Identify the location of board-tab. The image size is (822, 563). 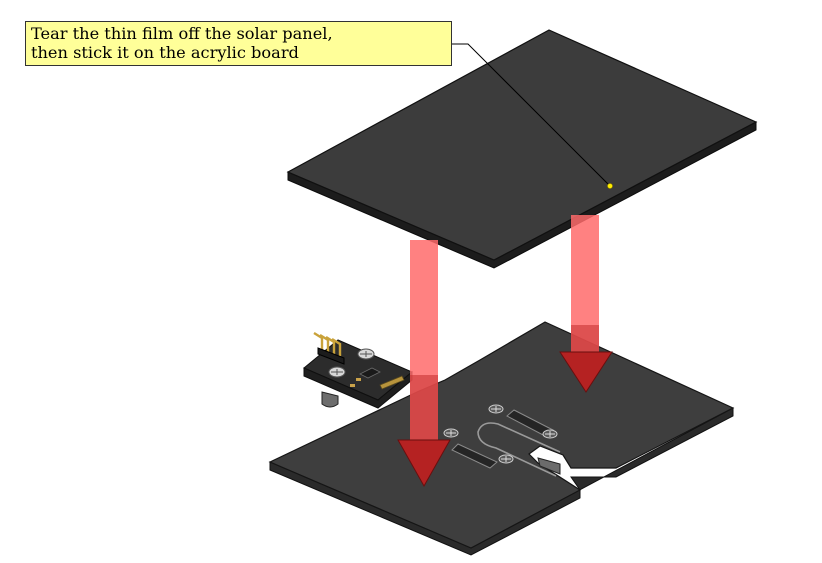
(549, 466).